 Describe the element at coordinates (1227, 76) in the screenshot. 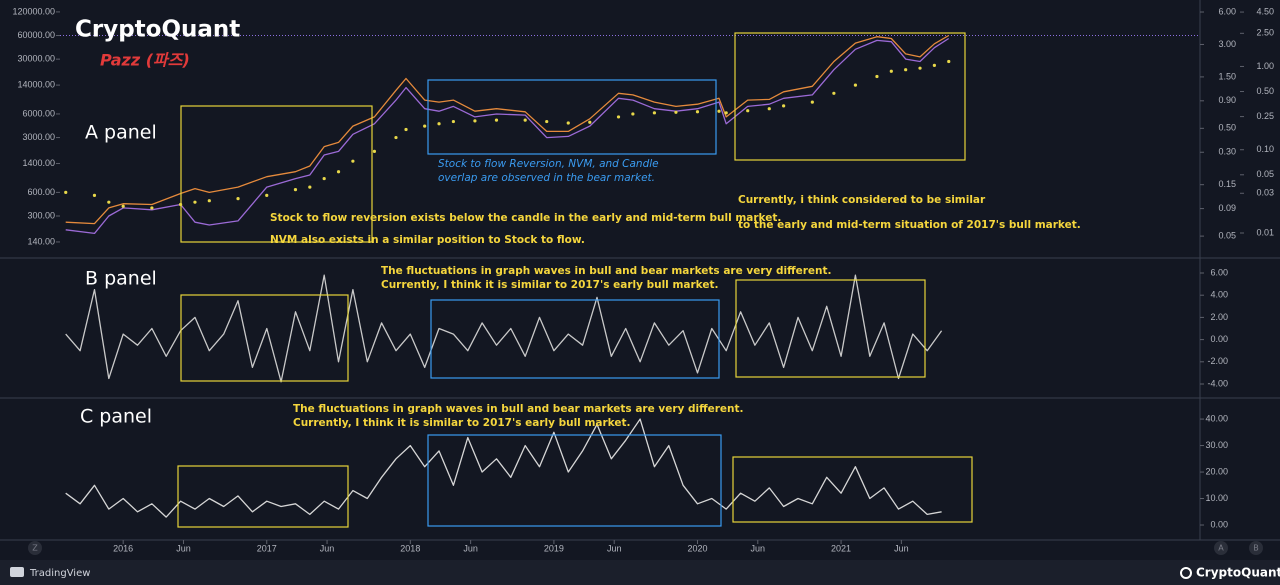

I see `y-tick-label: 1.50` at that location.